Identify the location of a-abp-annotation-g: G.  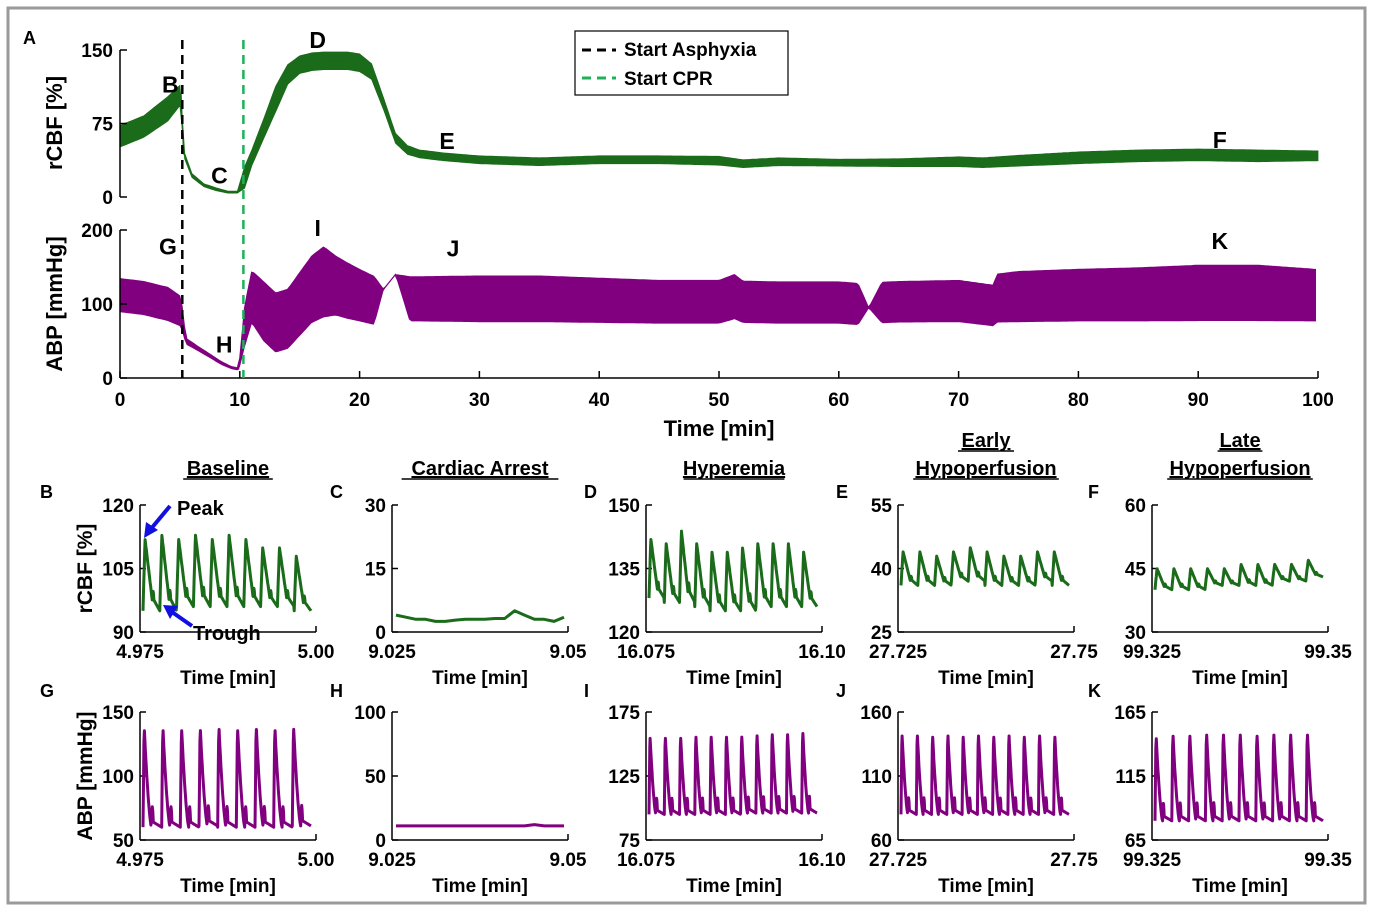
(168, 246).